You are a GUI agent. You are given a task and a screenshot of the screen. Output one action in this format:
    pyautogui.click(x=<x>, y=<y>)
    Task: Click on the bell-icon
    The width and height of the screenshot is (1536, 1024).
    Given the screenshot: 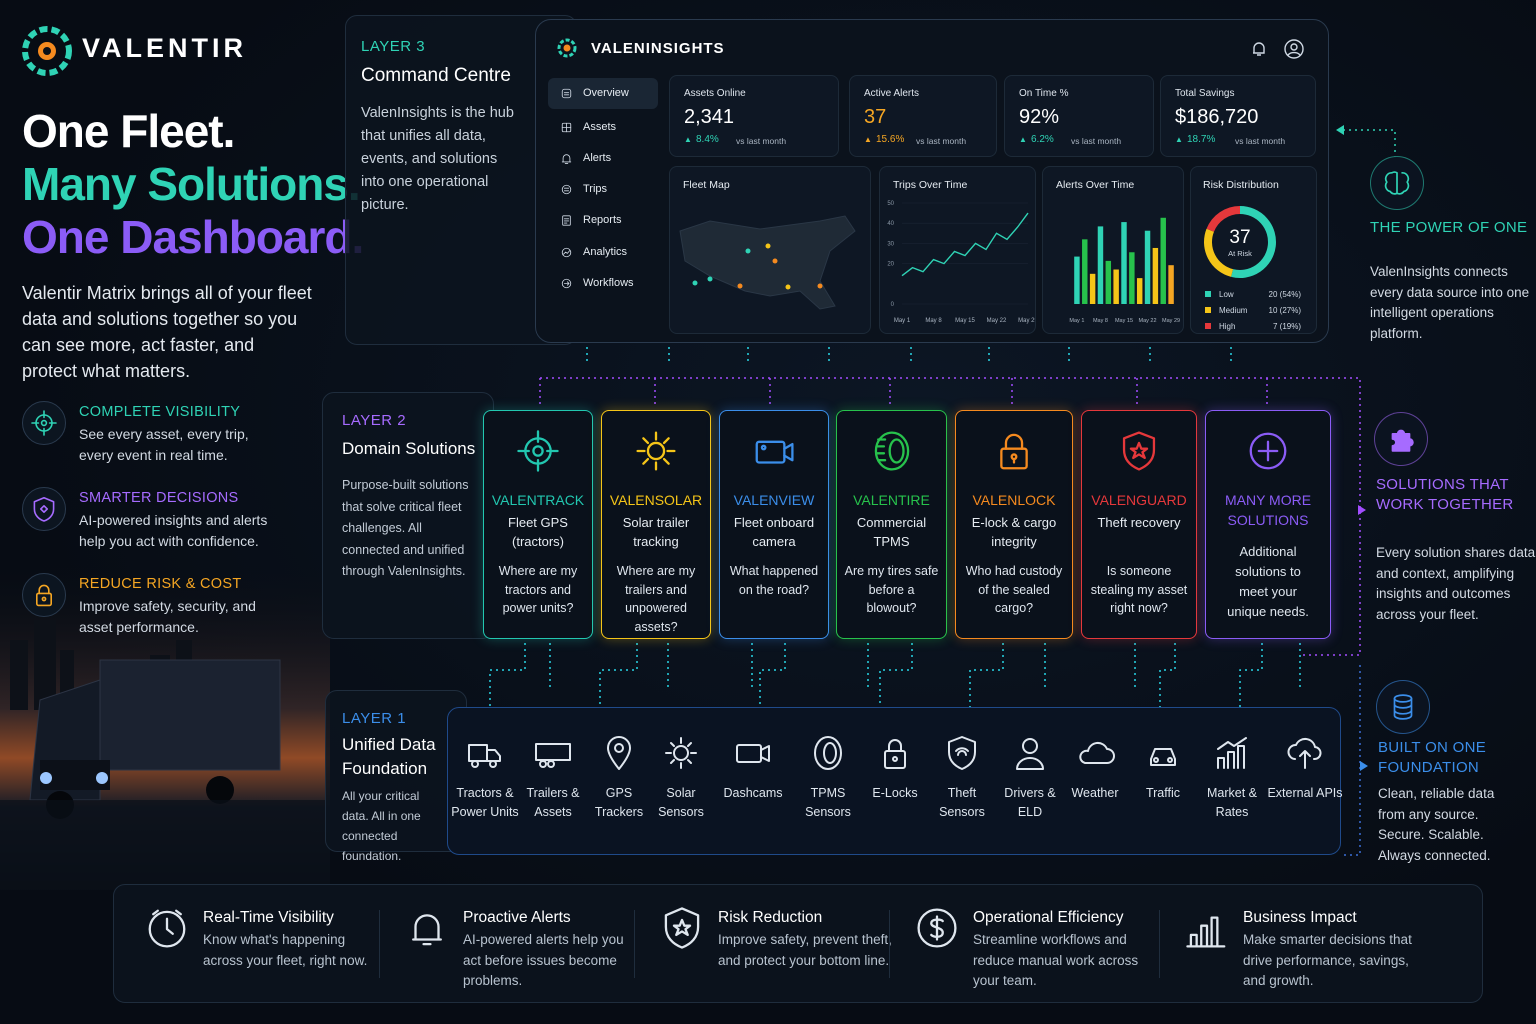 What is the action you would take?
    pyautogui.click(x=1259, y=49)
    